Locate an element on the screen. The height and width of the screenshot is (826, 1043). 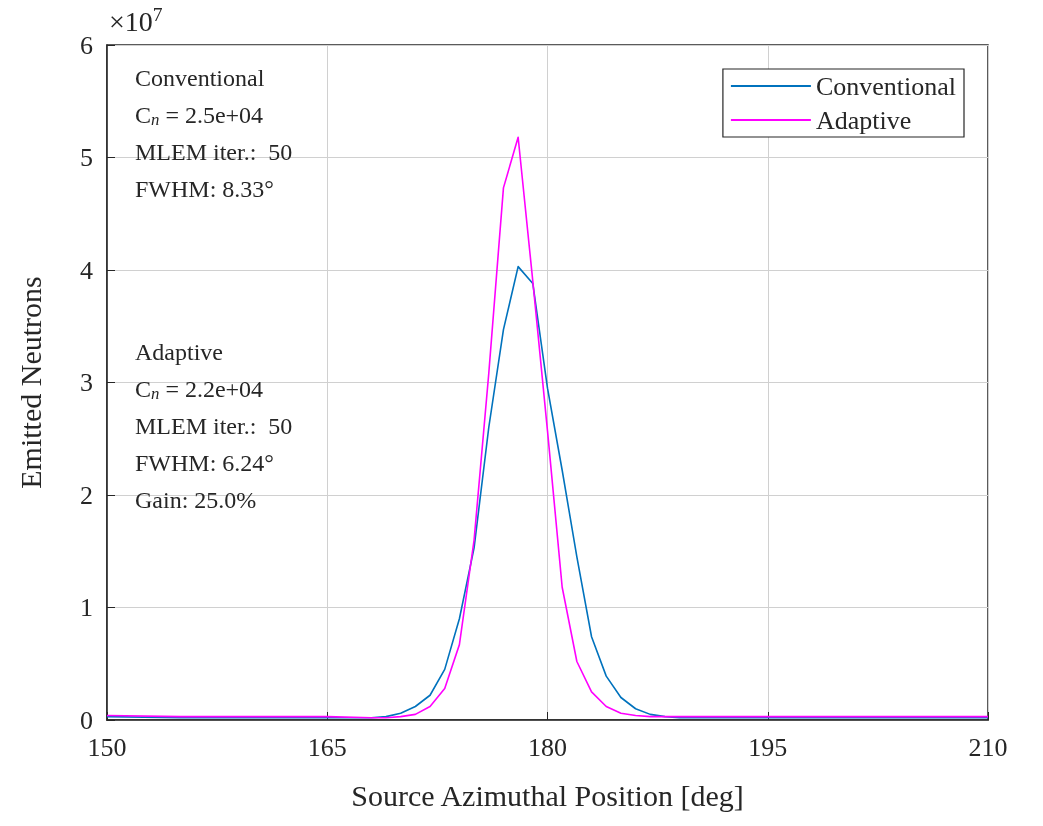
x-tick-label: 195 is located at coordinates (768, 747).